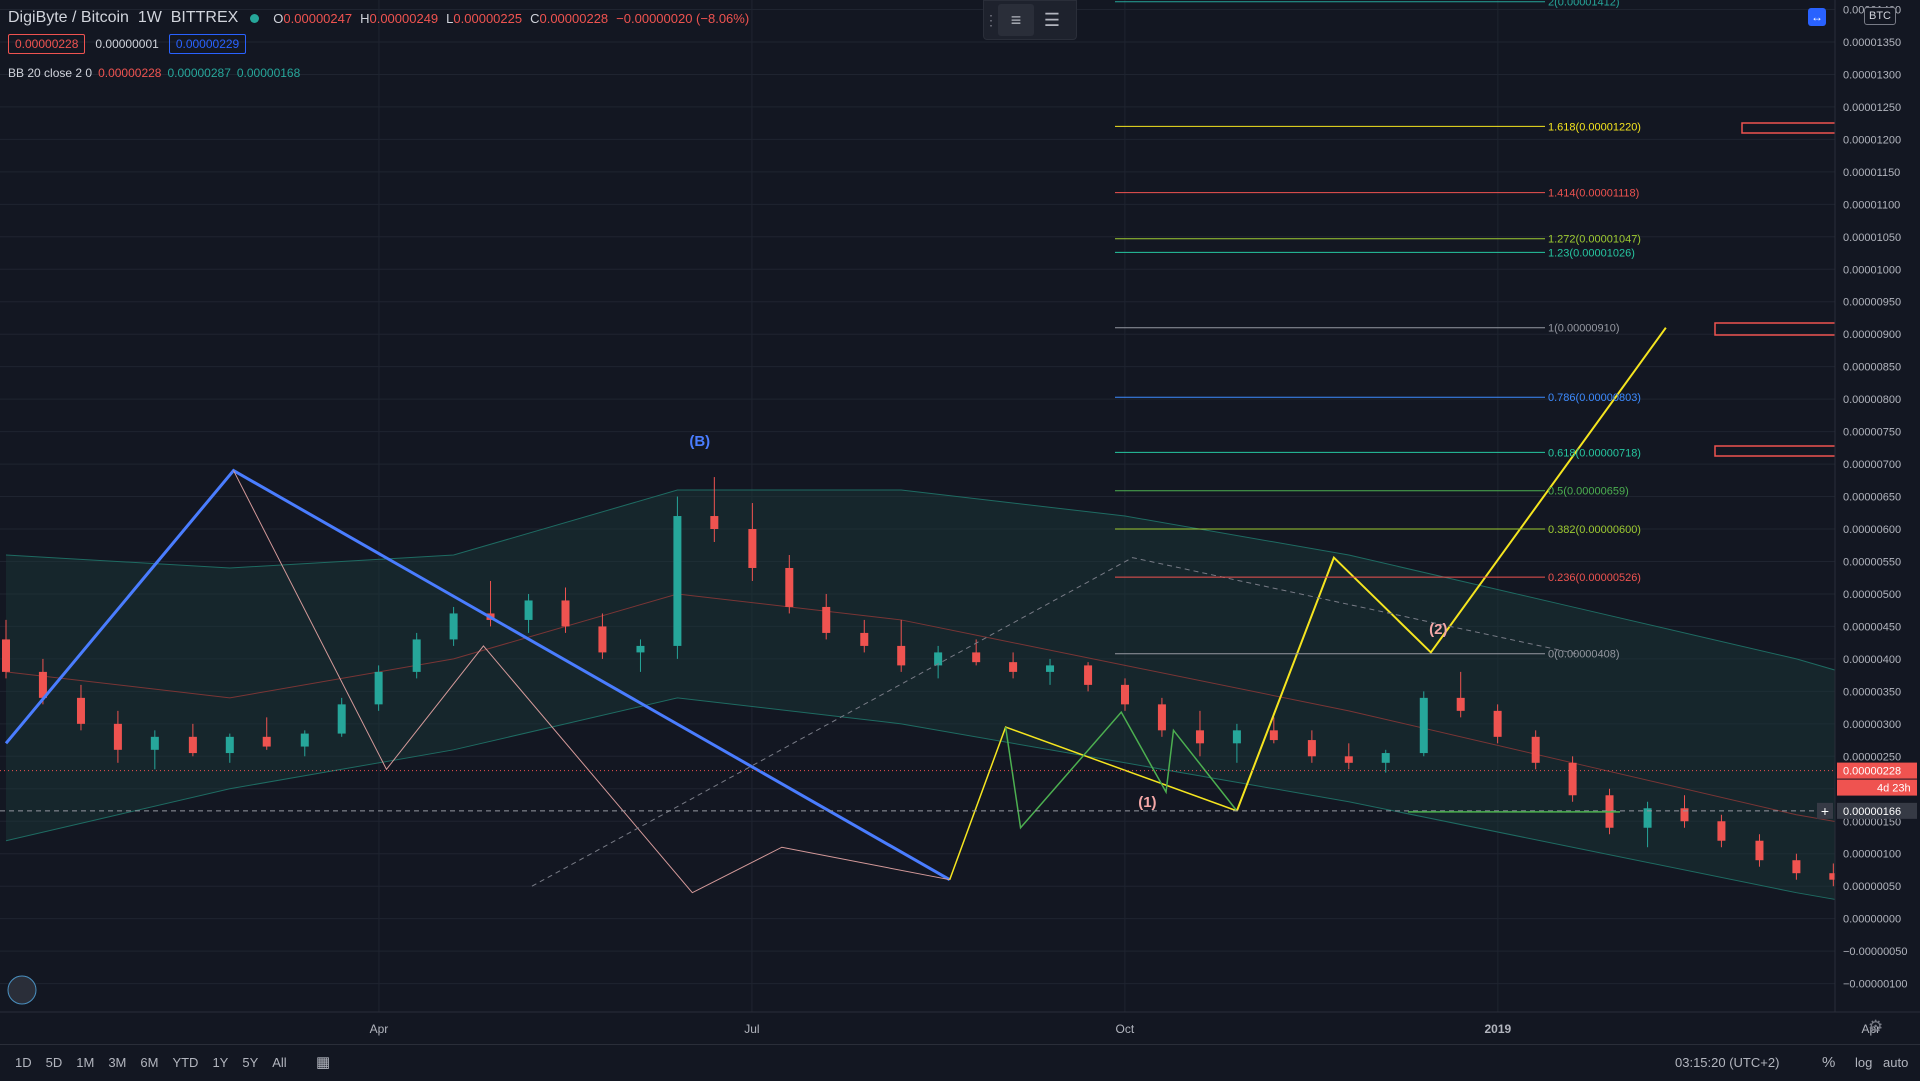 The height and width of the screenshot is (1081, 1920). I want to click on y-tick-label: 0.00000350, so click(1872, 692).